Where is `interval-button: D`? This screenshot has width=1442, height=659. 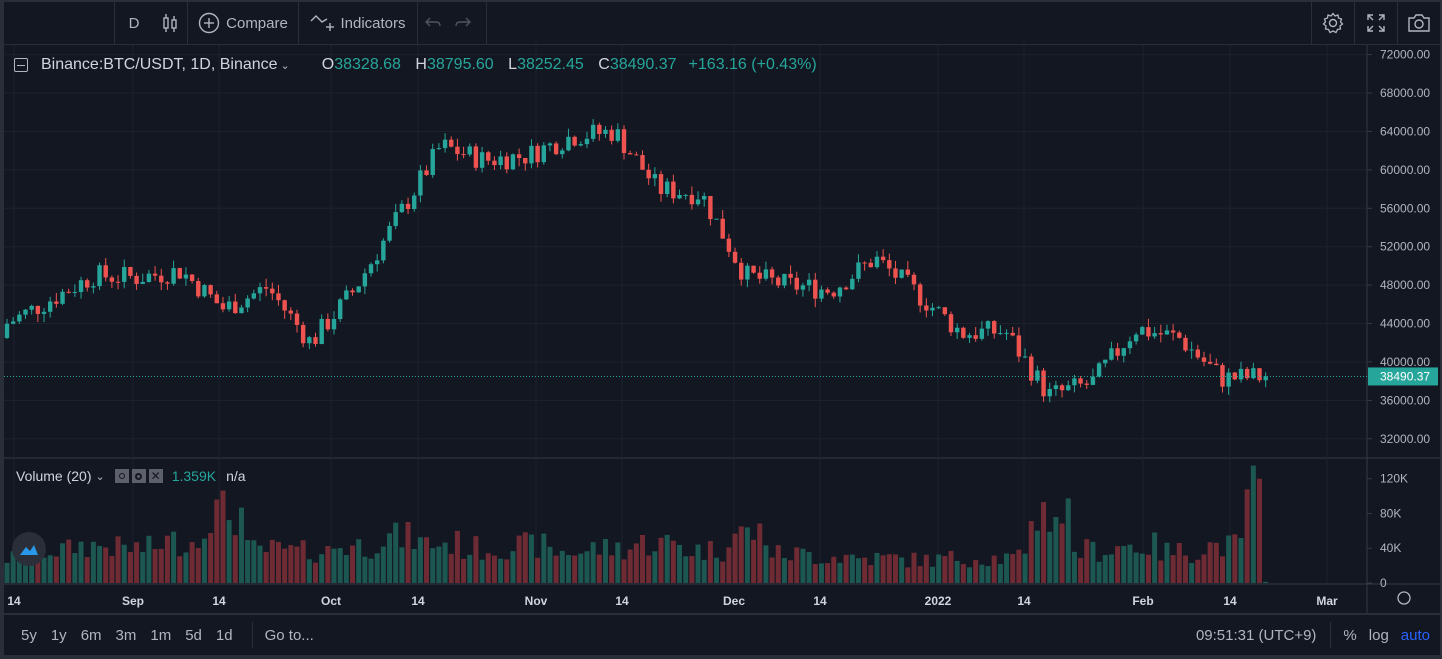 interval-button: D is located at coordinates (134, 23).